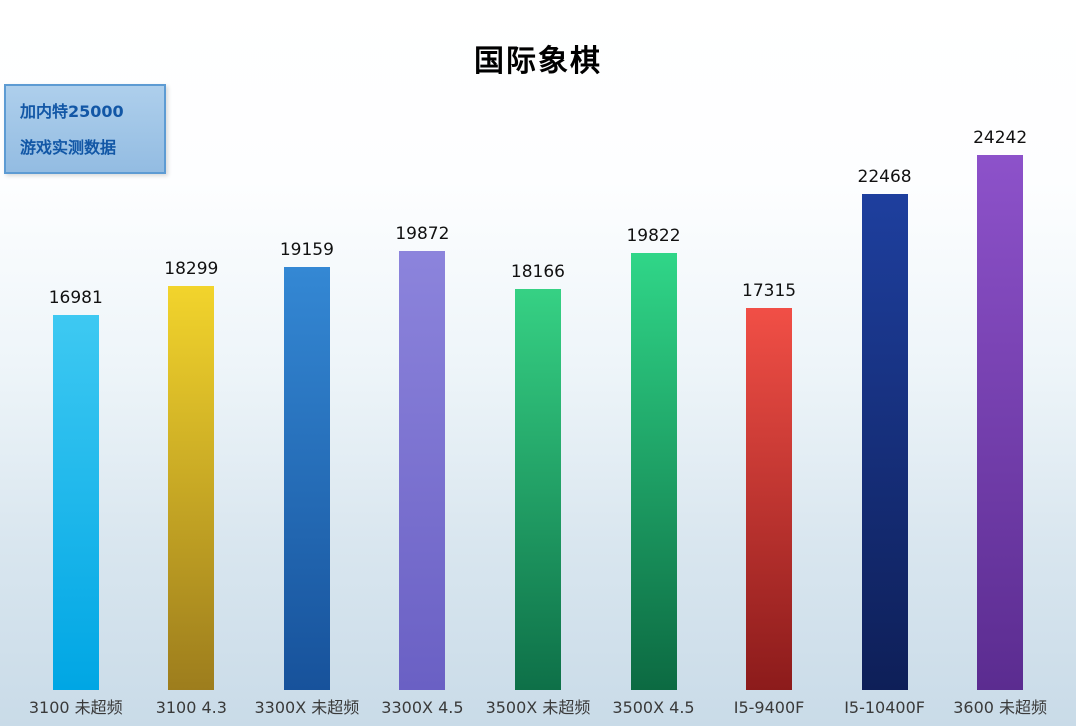  What do you see at coordinates (653, 236) in the screenshot?
I see `bar-value-label: 19822` at bounding box center [653, 236].